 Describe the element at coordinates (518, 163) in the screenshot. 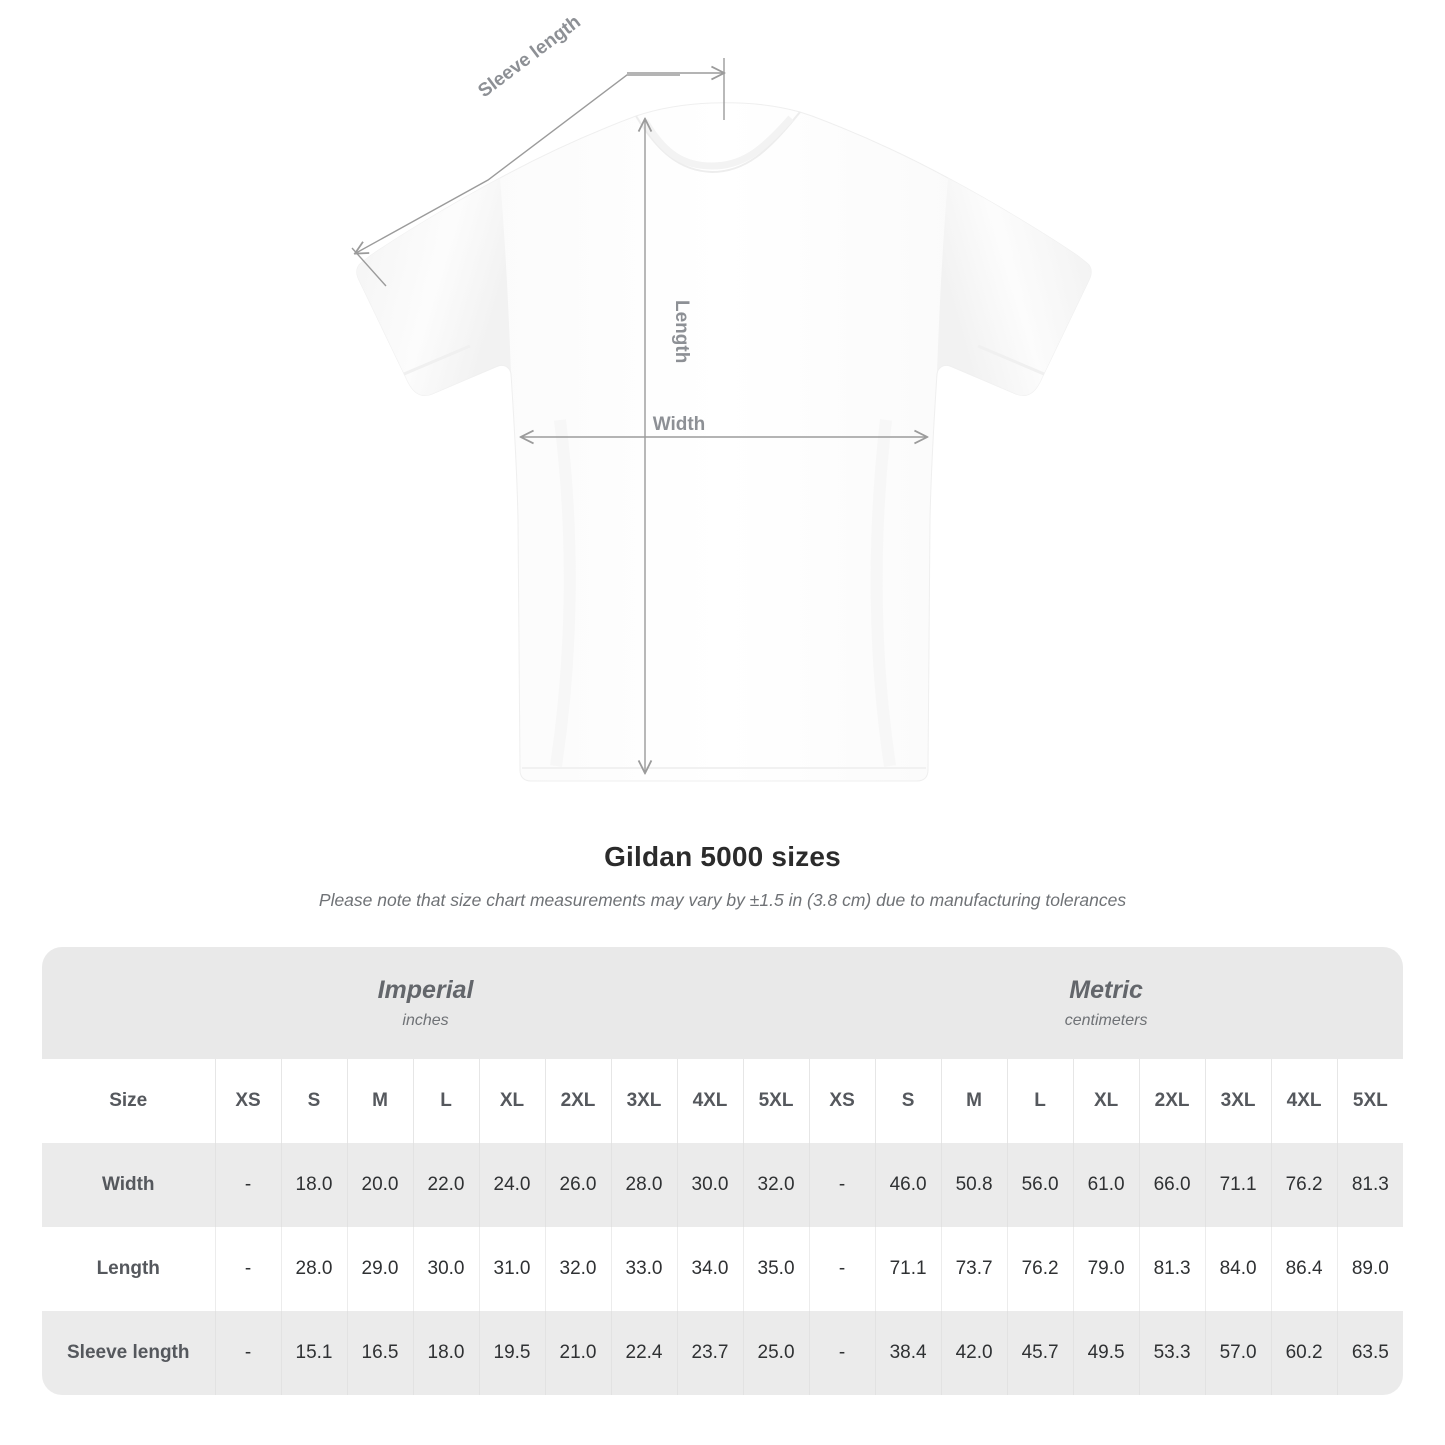

I see `sleeve-length-arrow` at that location.